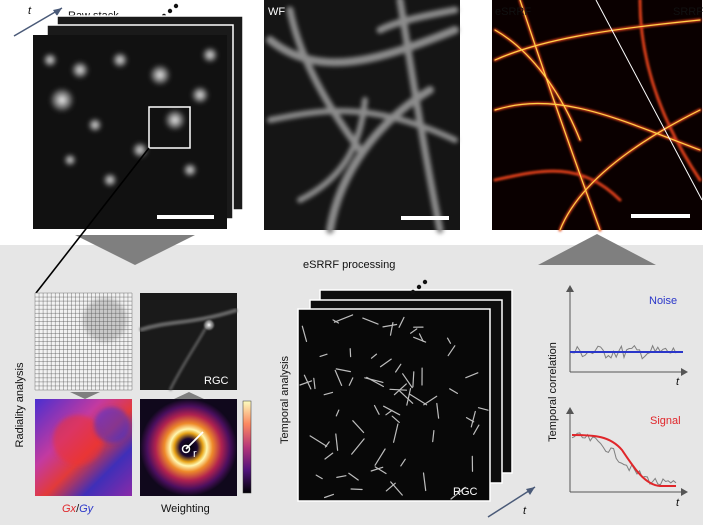  I want to click on rgc-stack, so click(405, 395).